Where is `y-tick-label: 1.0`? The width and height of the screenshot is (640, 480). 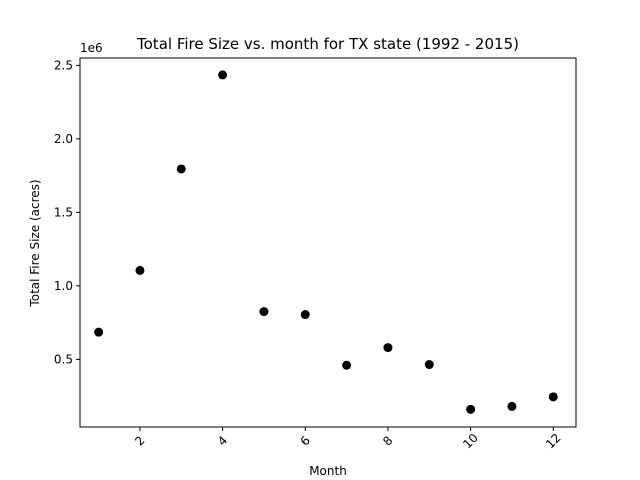 y-tick-label: 1.0 is located at coordinates (63, 286).